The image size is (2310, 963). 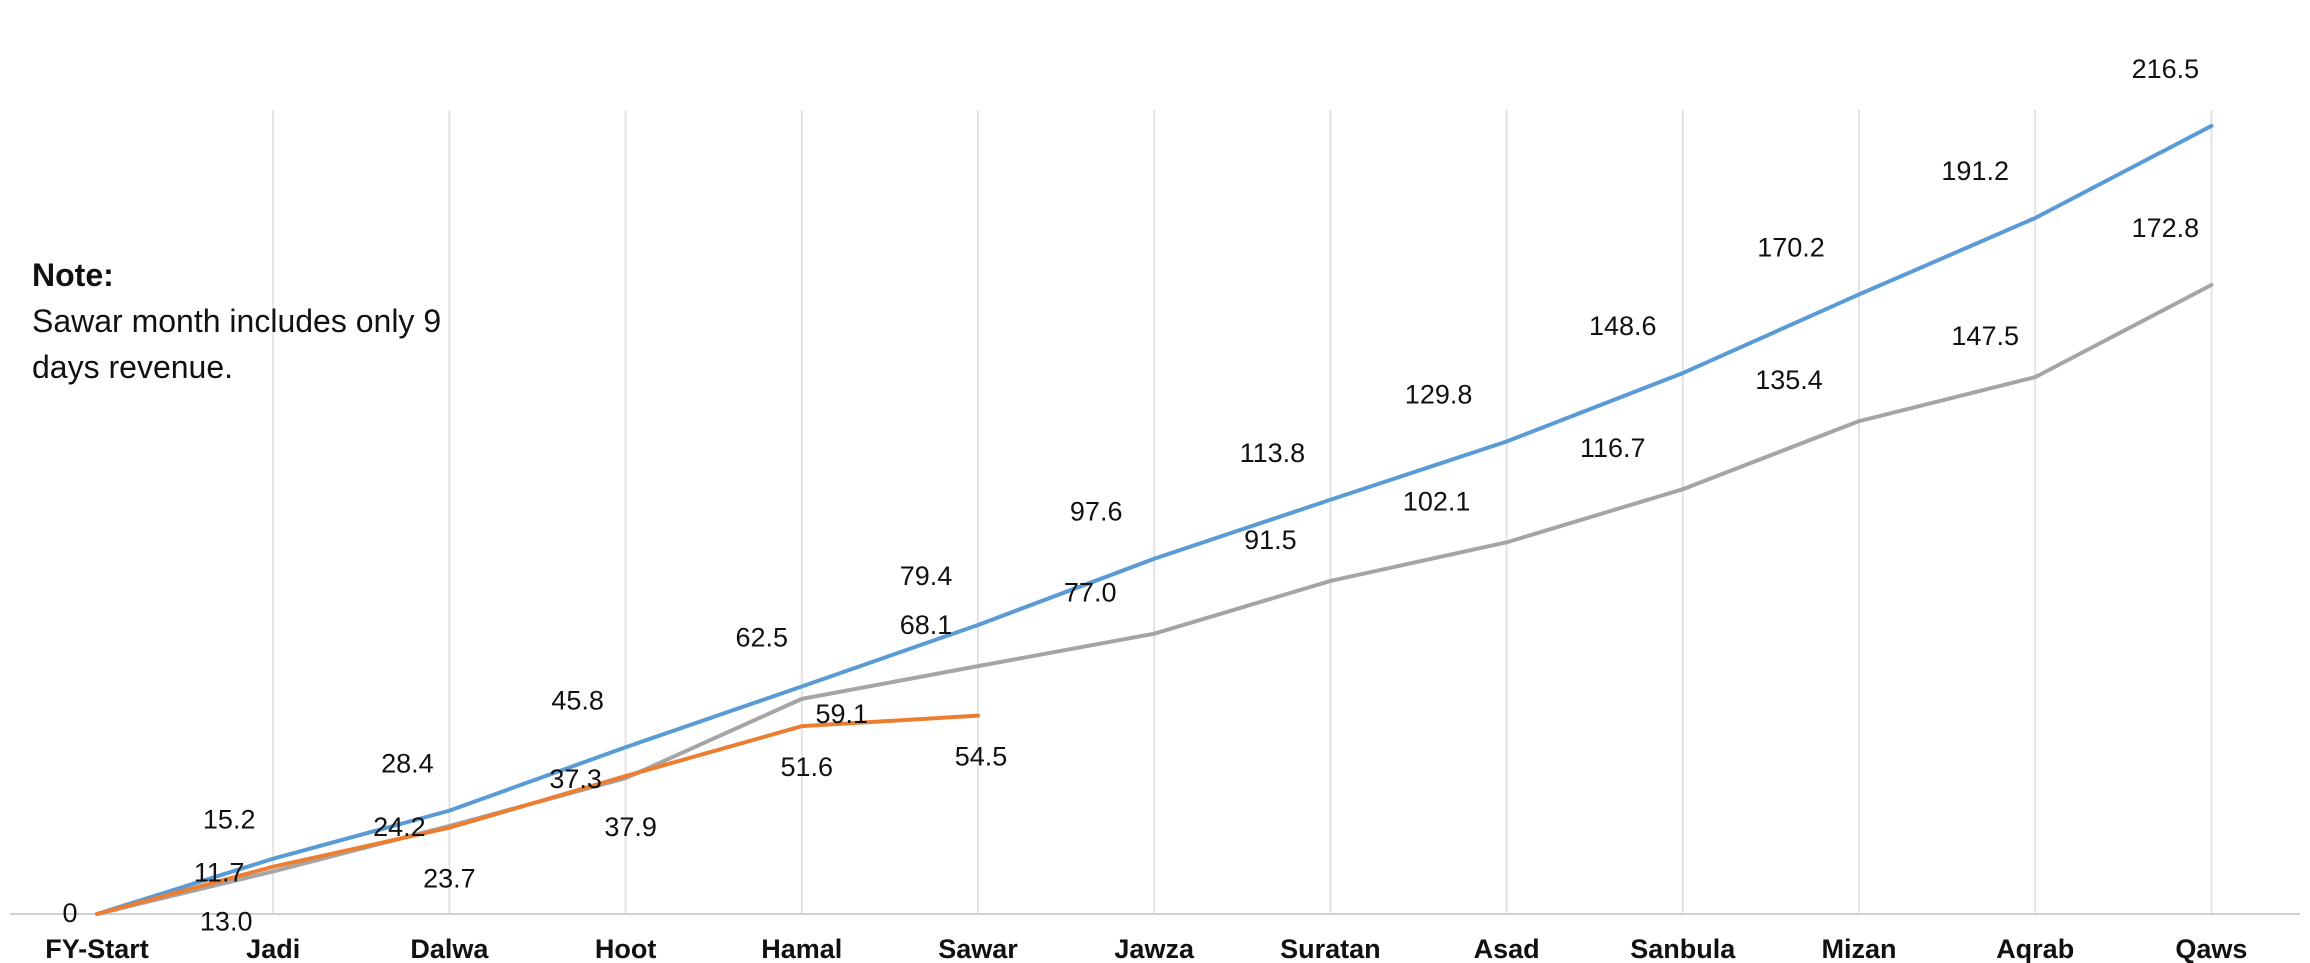 What do you see at coordinates (978, 948) in the screenshot?
I see `x-tick-label: Sawar` at bounding box center [978, 948].